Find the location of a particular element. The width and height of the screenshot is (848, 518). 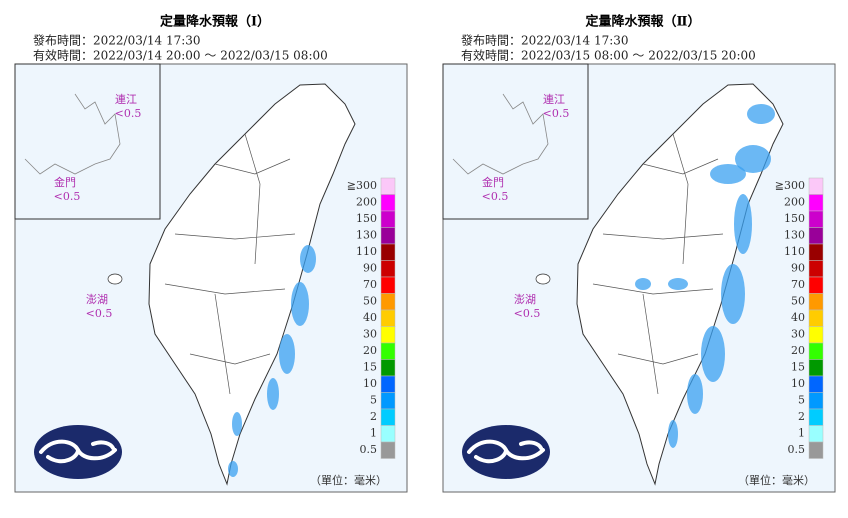

island-name: 連江 is located at coordinates (126, 99).